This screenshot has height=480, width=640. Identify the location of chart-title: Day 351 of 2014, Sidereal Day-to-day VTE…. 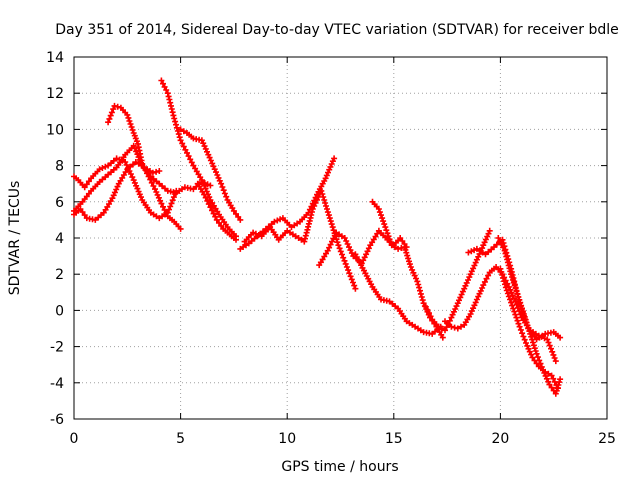
(337, 30).